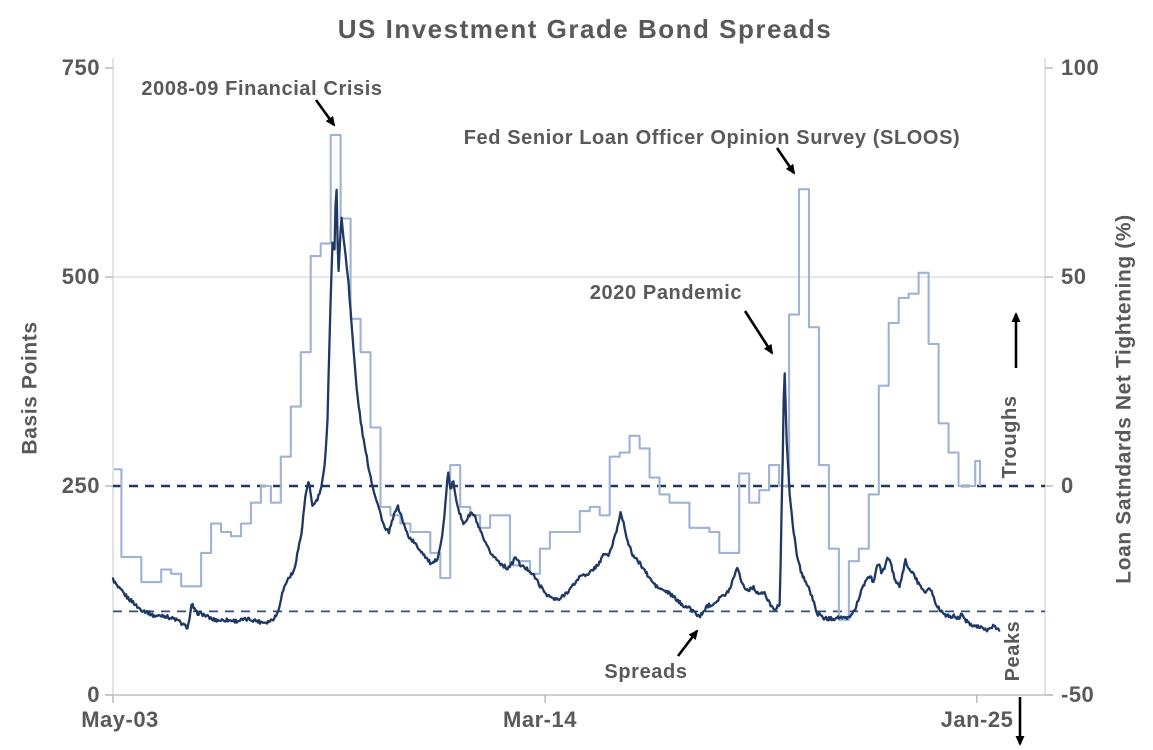 The width and height of the screenshot is (1153, 750). I want to click on peaks-annotation: Peaks, so click(1013, 651).